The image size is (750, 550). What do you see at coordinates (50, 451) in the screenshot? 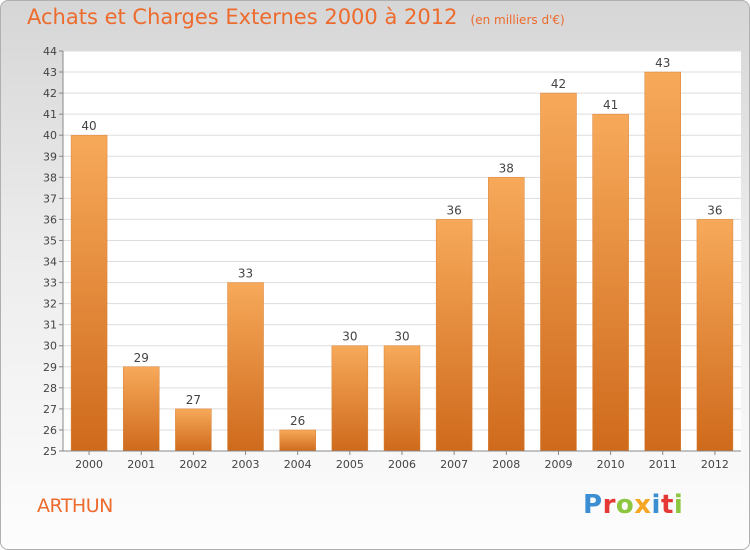
I see `y-tick-label: 25` at bounding box center [50, 451].